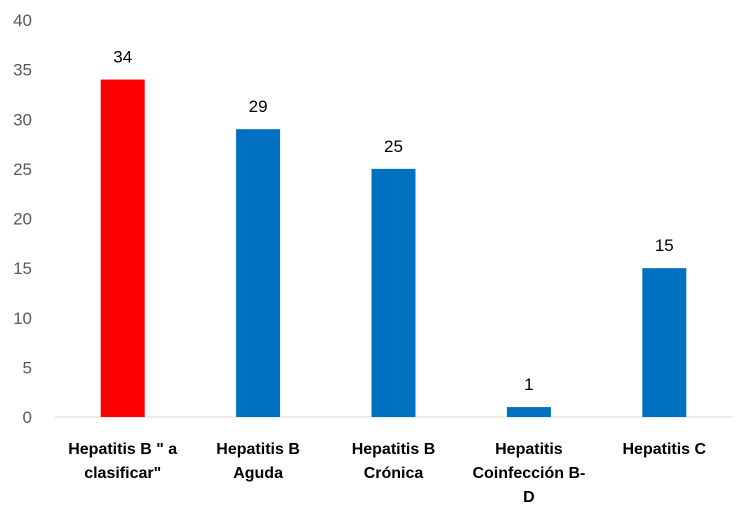 This screenshot has width=748, height=507. Describe the element at coordinates (394, 473) in the screenshot. I see `x-tick-label-line: Crónica` at that location.